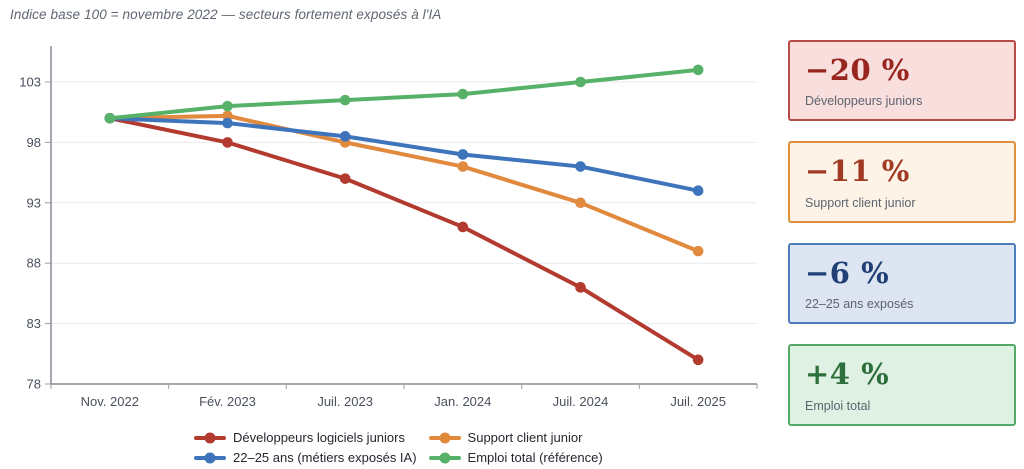 The width and height of the screenshot is (1024, 469). What do you see at coordinates (227, 401) in the screenshot?
I see `svg-text: Fév. 2023` at bounding box center [227, 401].